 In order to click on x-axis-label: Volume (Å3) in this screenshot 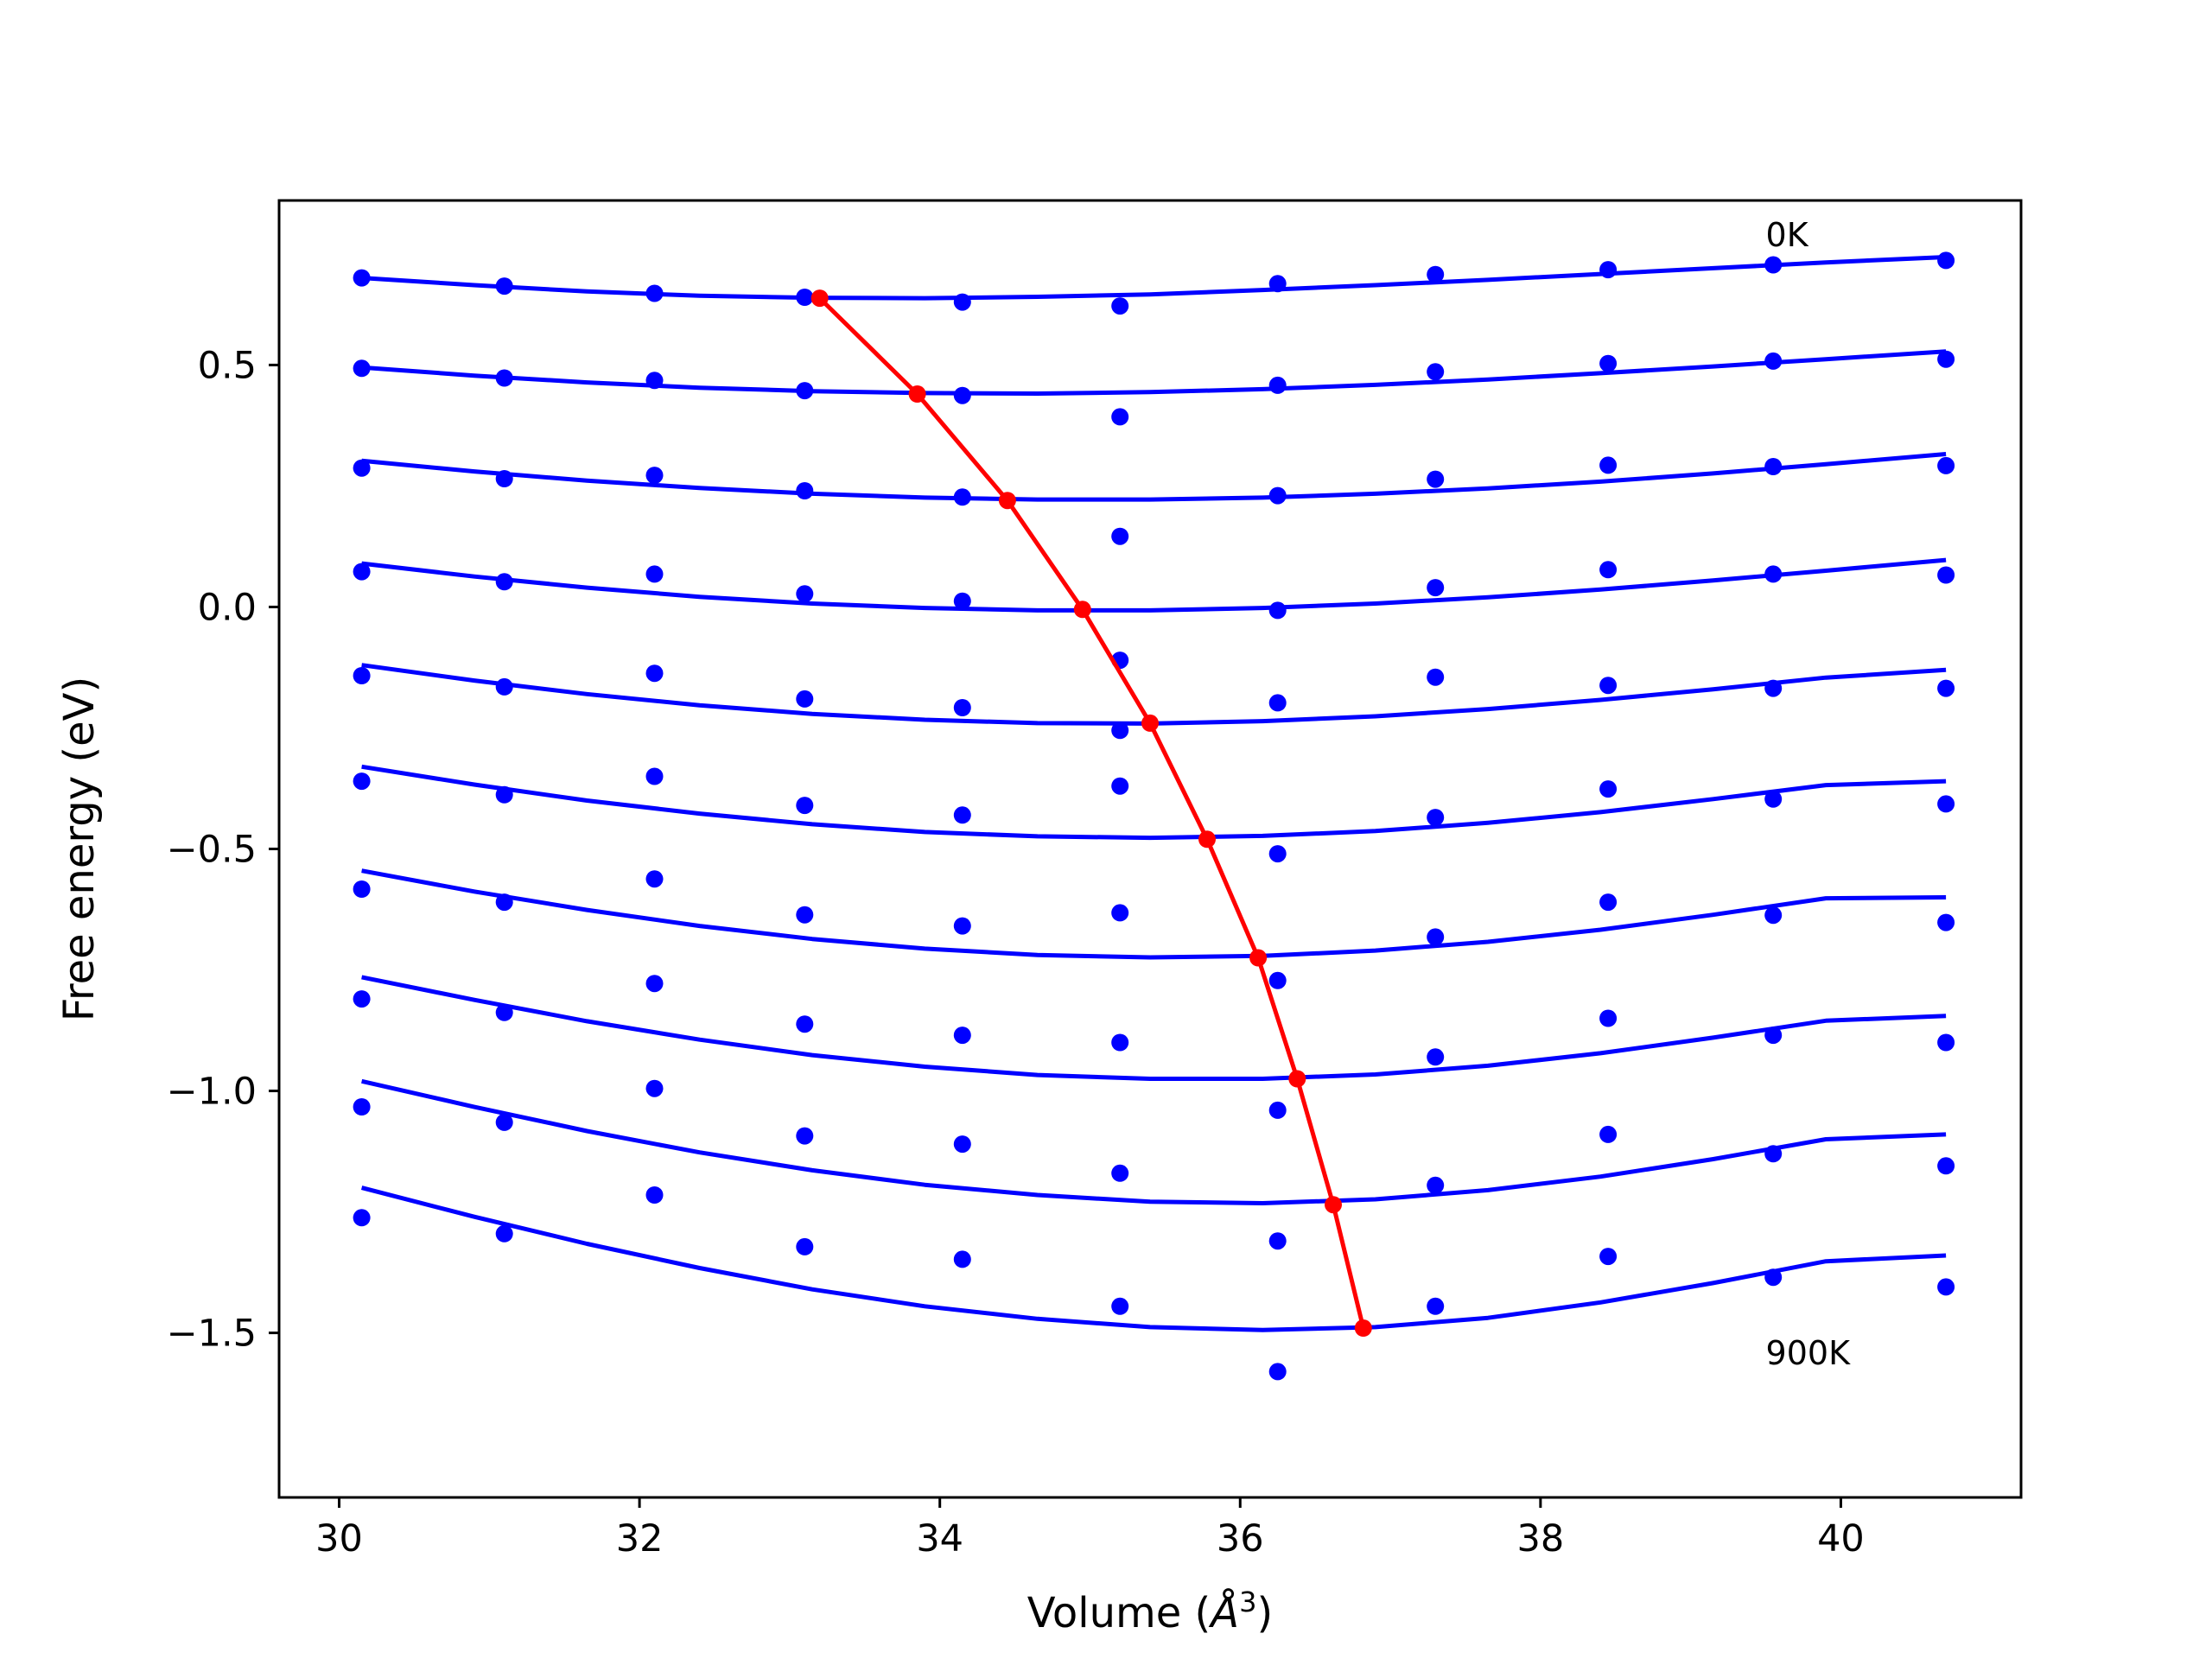, I will do `click(1150, 1611)`.